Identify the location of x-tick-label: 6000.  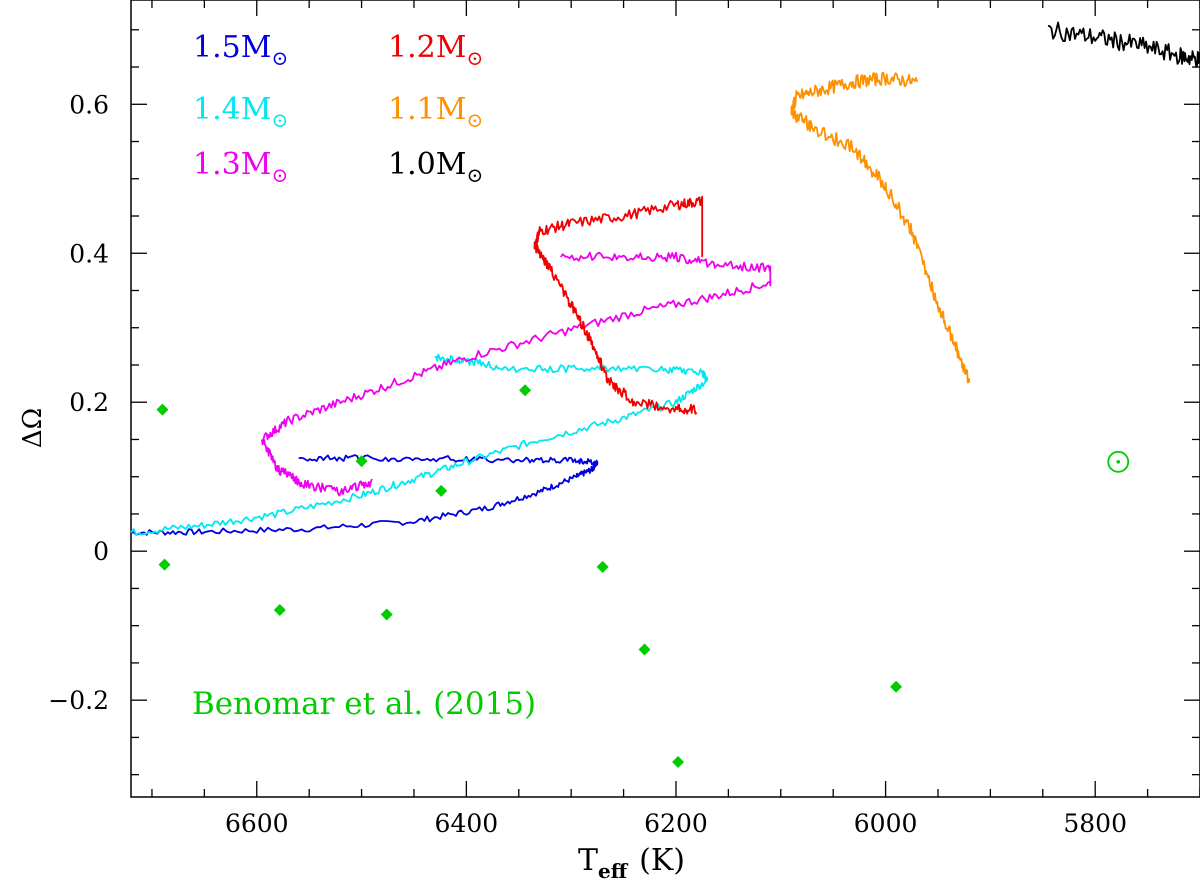
(886, 823).